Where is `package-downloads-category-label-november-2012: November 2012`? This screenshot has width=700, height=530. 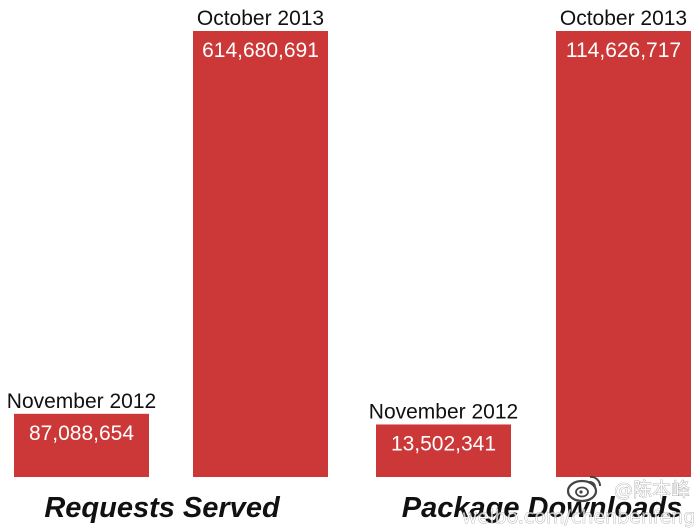 package-downloads-category-label-november-2012: November 2012 is located at coordinates (443, 411).